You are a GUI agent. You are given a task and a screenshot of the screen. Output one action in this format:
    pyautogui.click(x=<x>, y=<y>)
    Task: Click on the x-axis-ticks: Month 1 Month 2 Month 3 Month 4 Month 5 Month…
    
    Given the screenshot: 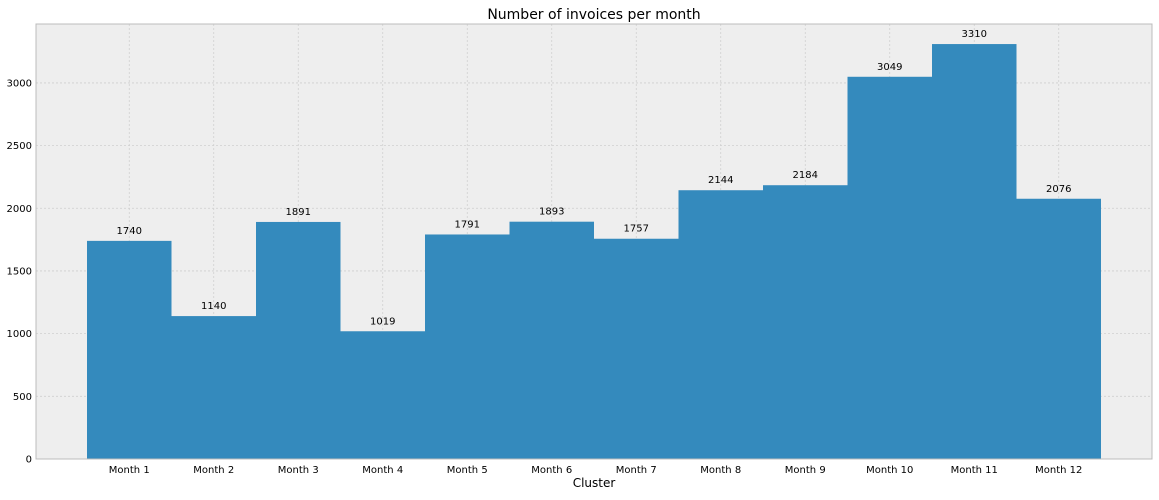 What is the action you would take?
    pyautogui.click(x=596, y=470)
    